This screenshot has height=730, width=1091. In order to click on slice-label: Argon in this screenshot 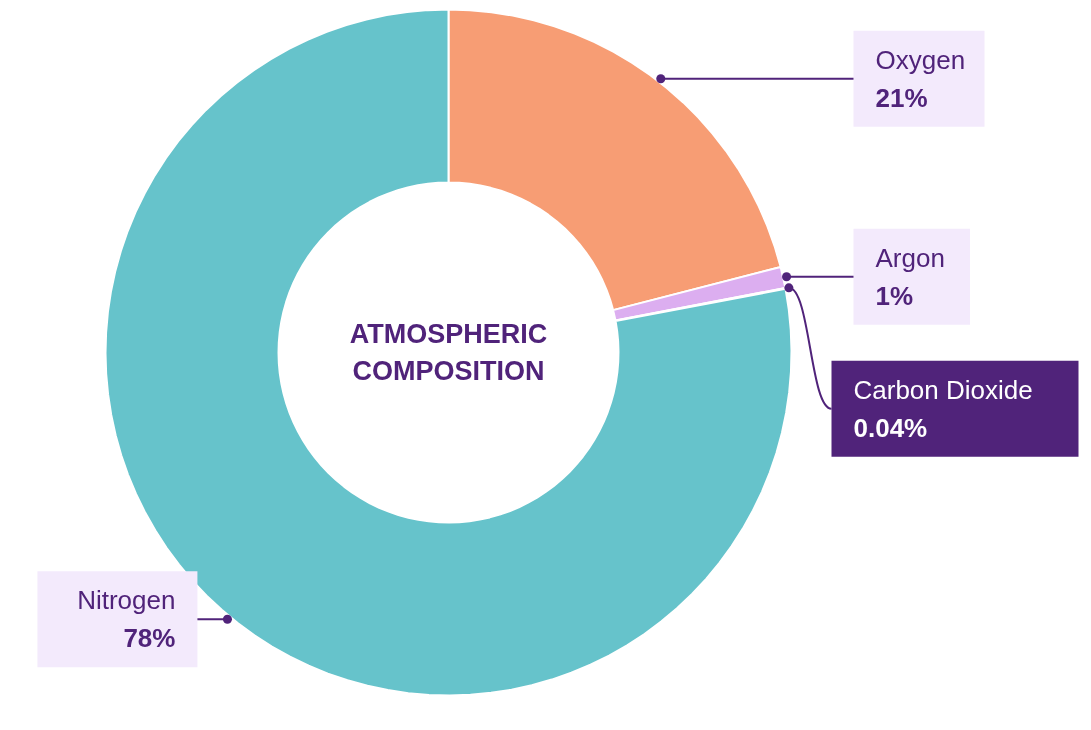, I will do `click(910, 257)`.